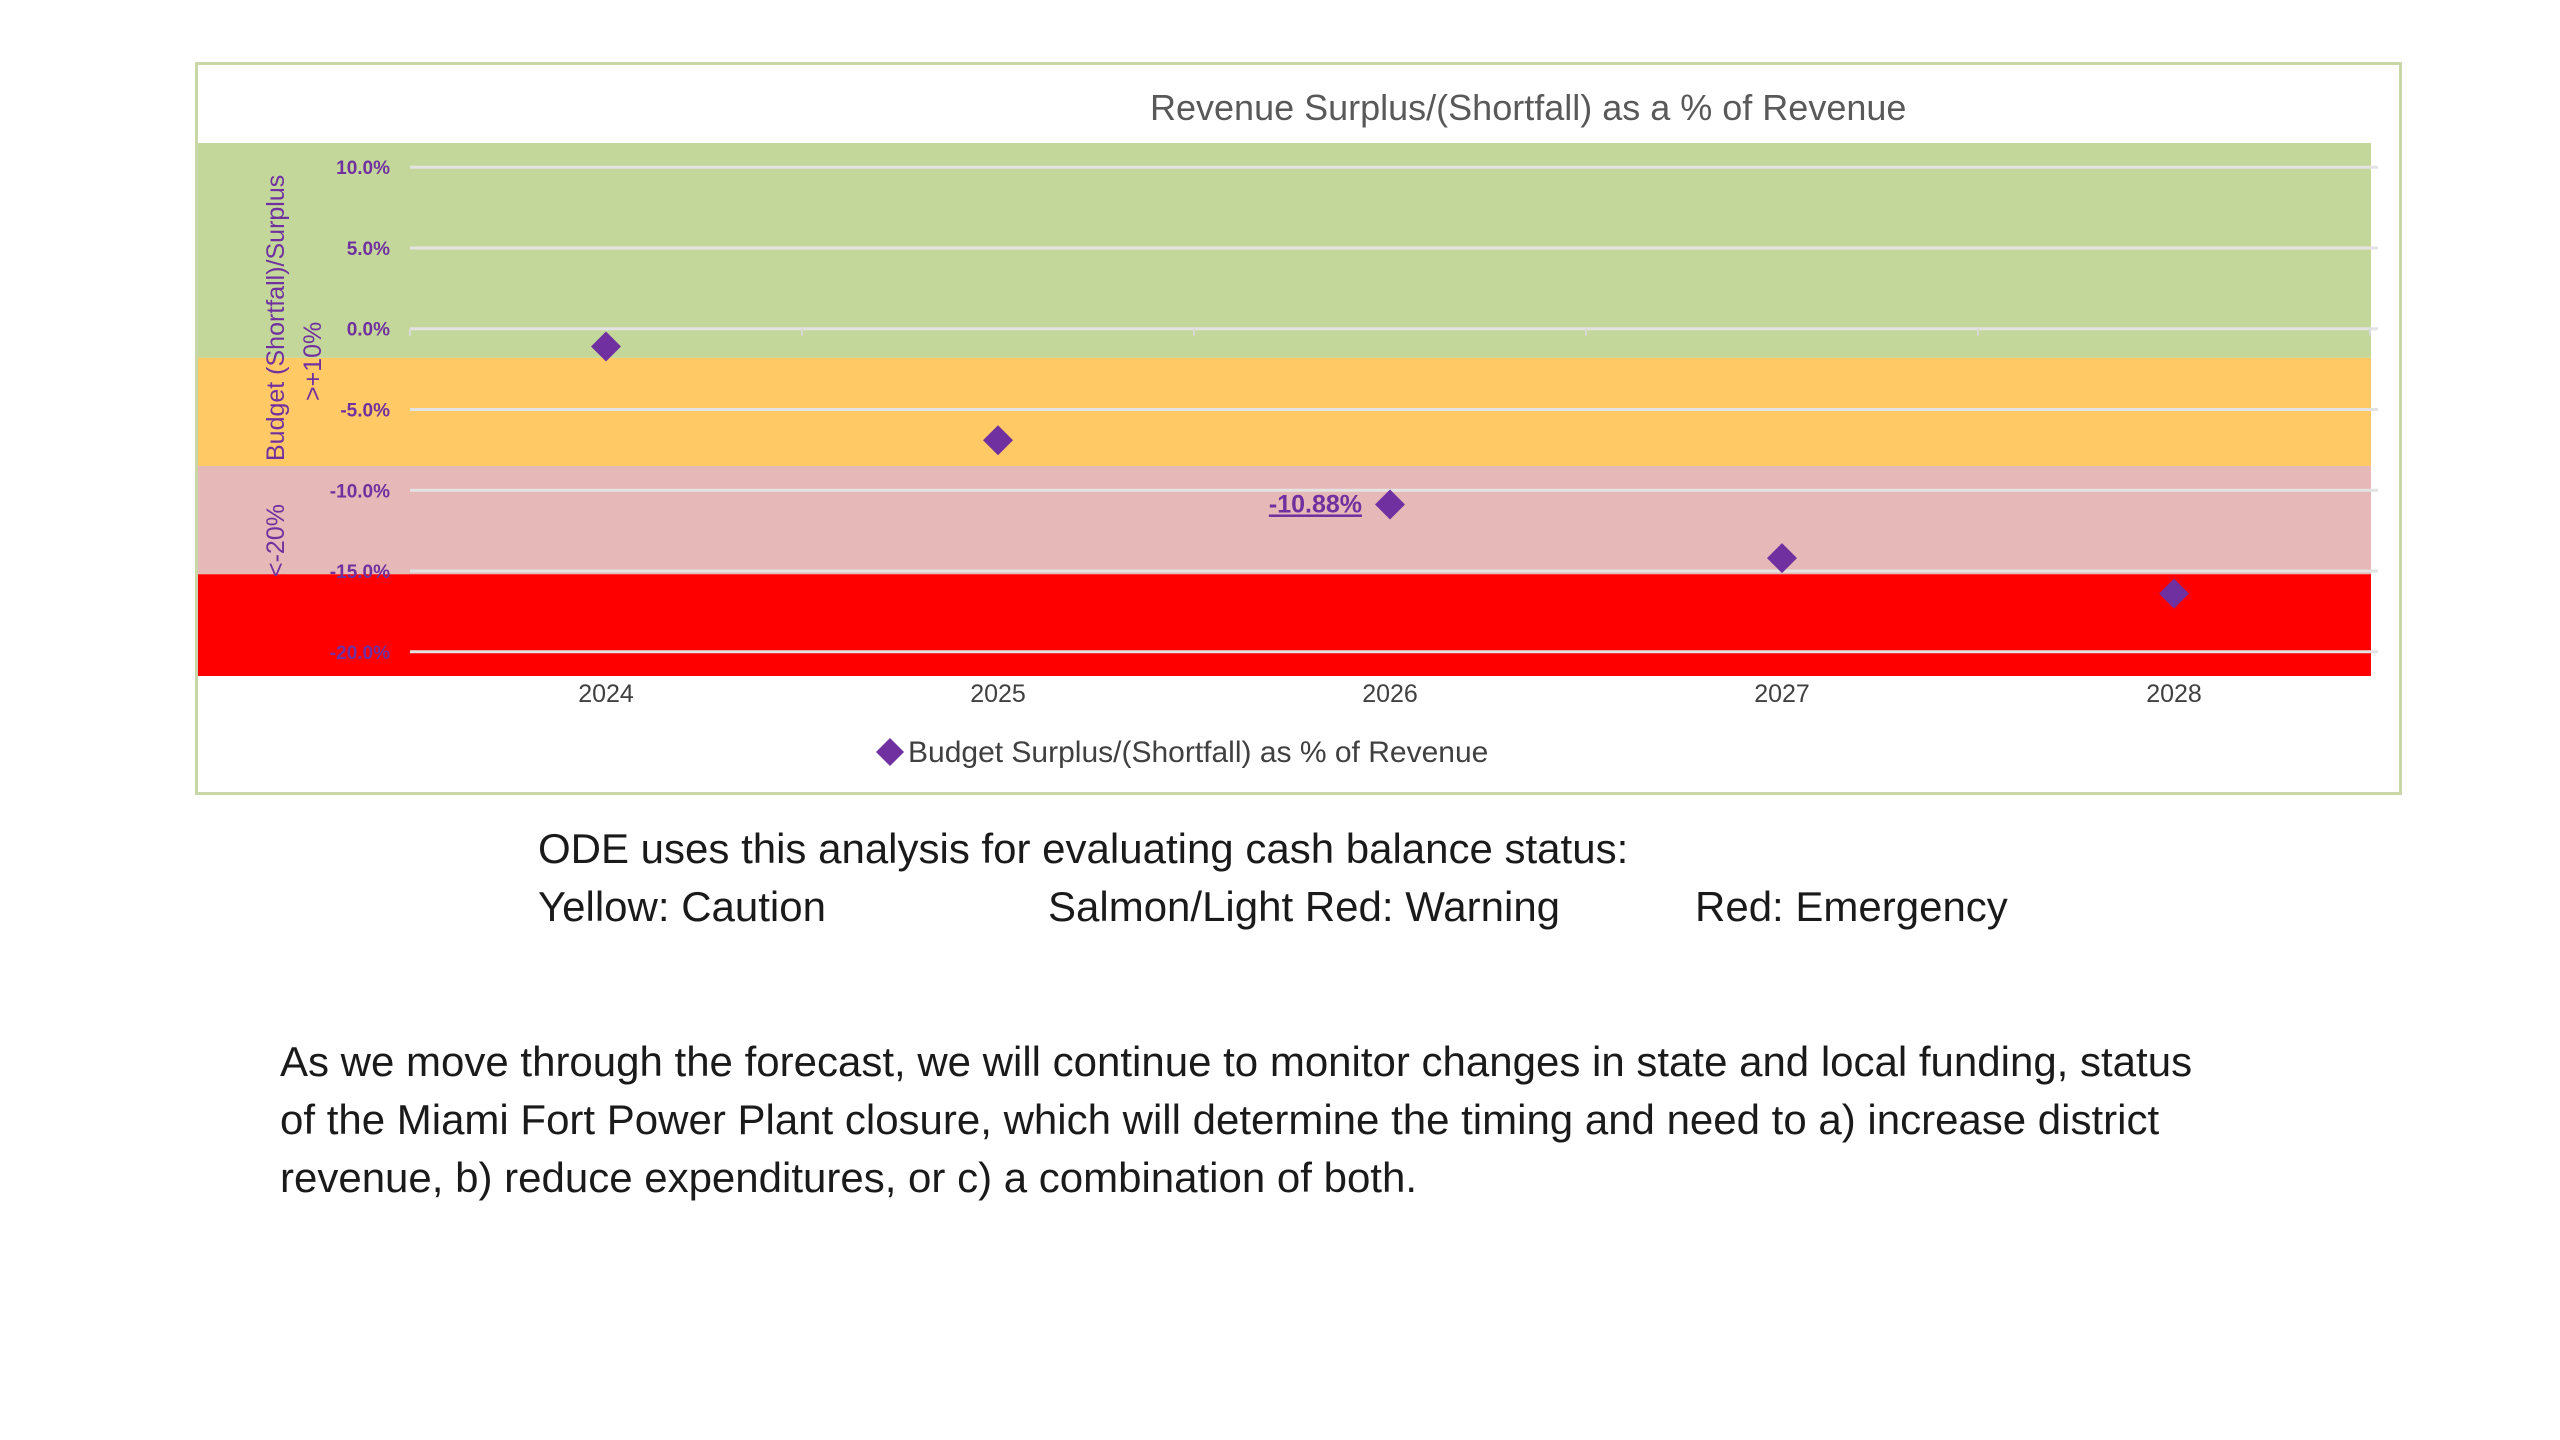 This screenshot has height=1440, width=2560. Describe the element at coordinates (2174, 694) in the screenshot. I see `x-tick-label: 2028` at that location.